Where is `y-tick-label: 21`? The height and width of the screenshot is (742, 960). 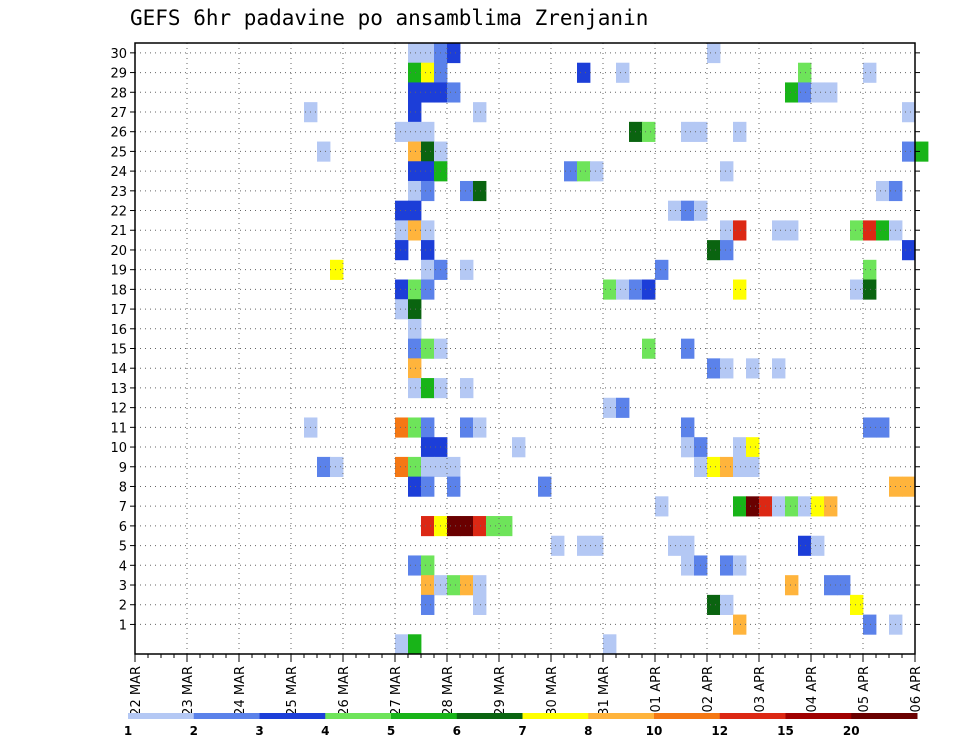 y-tick-label: 21 is located at coordinates (118, 231).